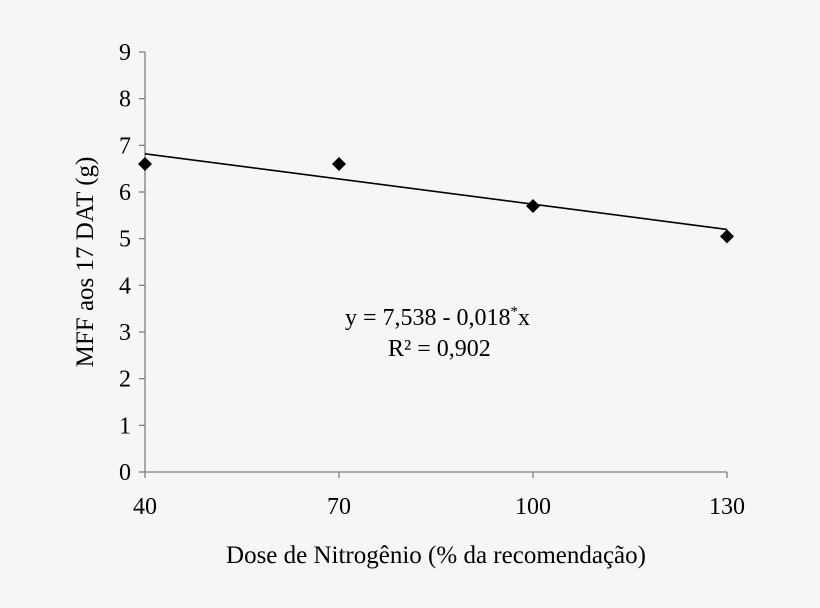  Describe the element at coordinates (436, 192) in the screenshot. I see `trendline` at that location.